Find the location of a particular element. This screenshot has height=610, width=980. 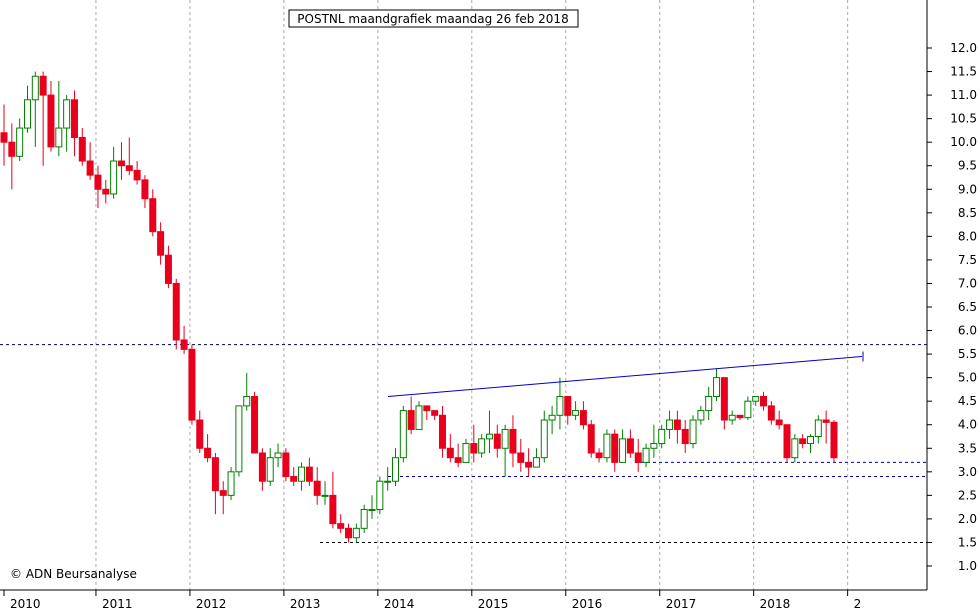

y-tick-label: 4.0 is located at coordinates (967, 425).